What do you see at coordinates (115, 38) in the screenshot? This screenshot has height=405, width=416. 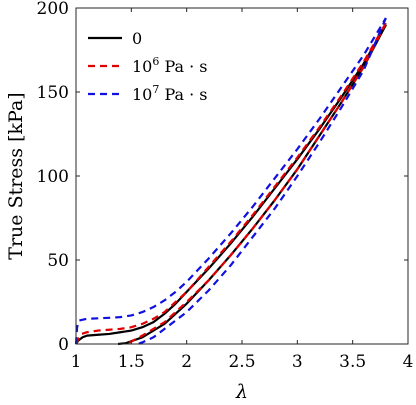 I see `legend-item-0: 0` at bounding box center [115, 38].